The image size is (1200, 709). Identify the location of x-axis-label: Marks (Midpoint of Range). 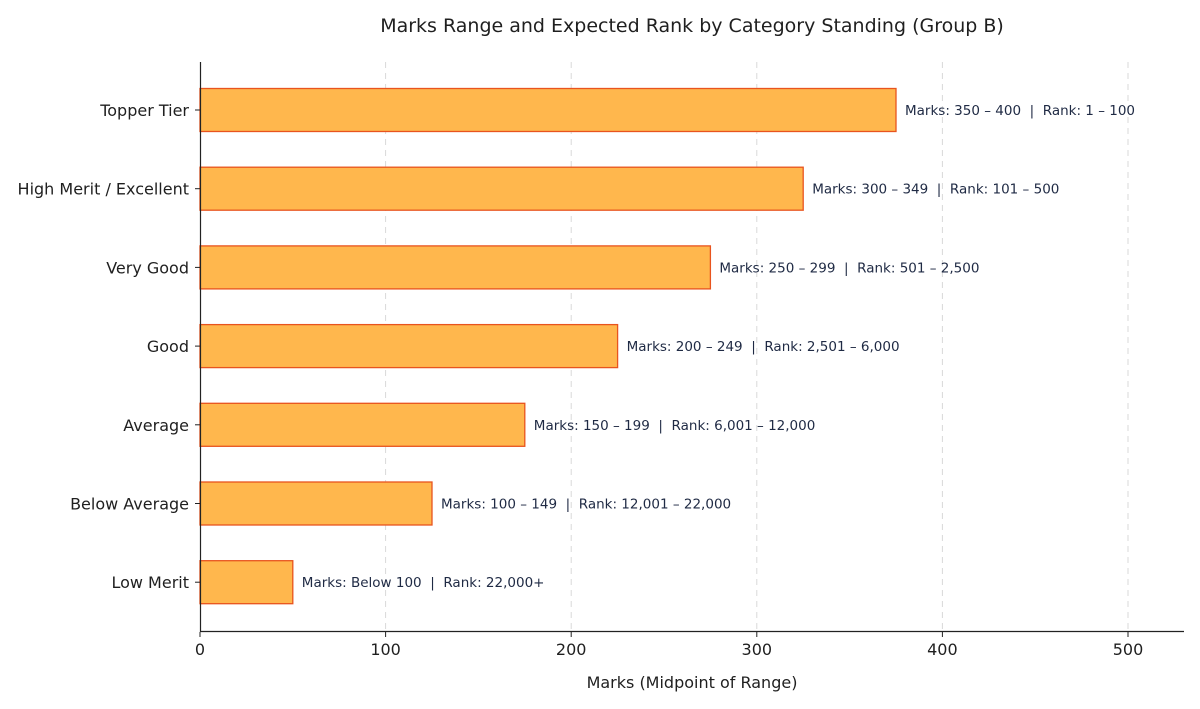
(692, 682).